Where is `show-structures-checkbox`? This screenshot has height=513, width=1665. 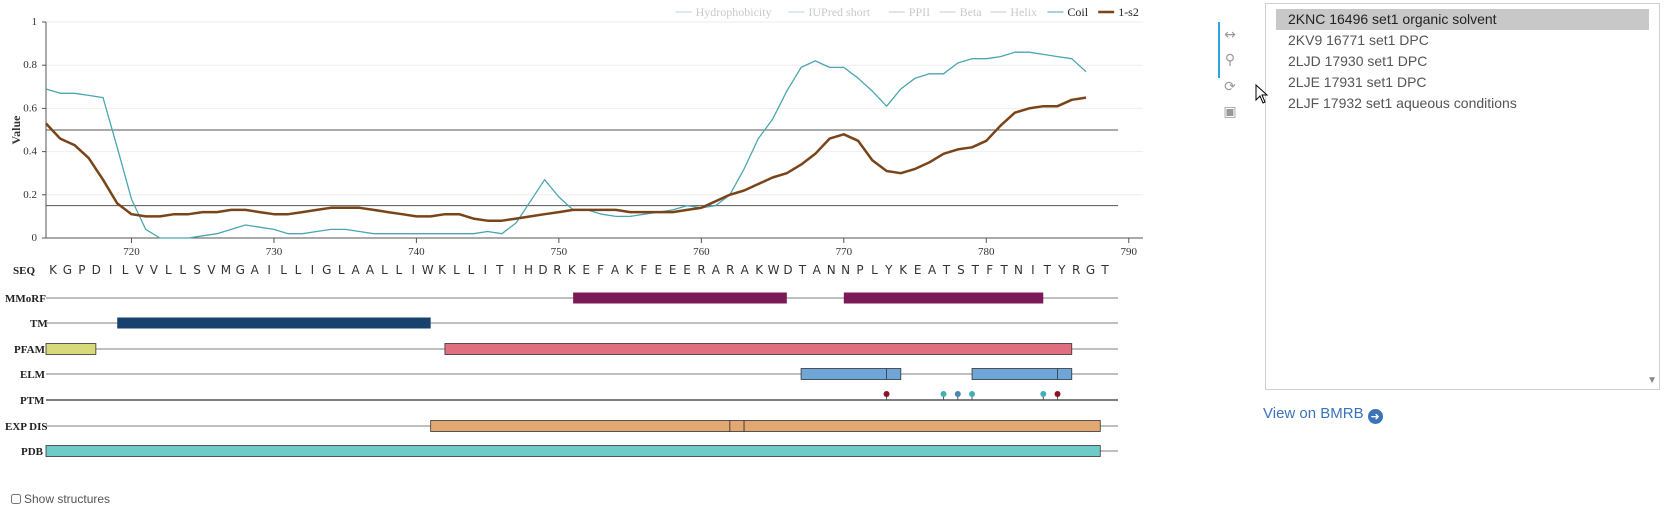 show-structures-checkbox is located at coordinates (16, 499).